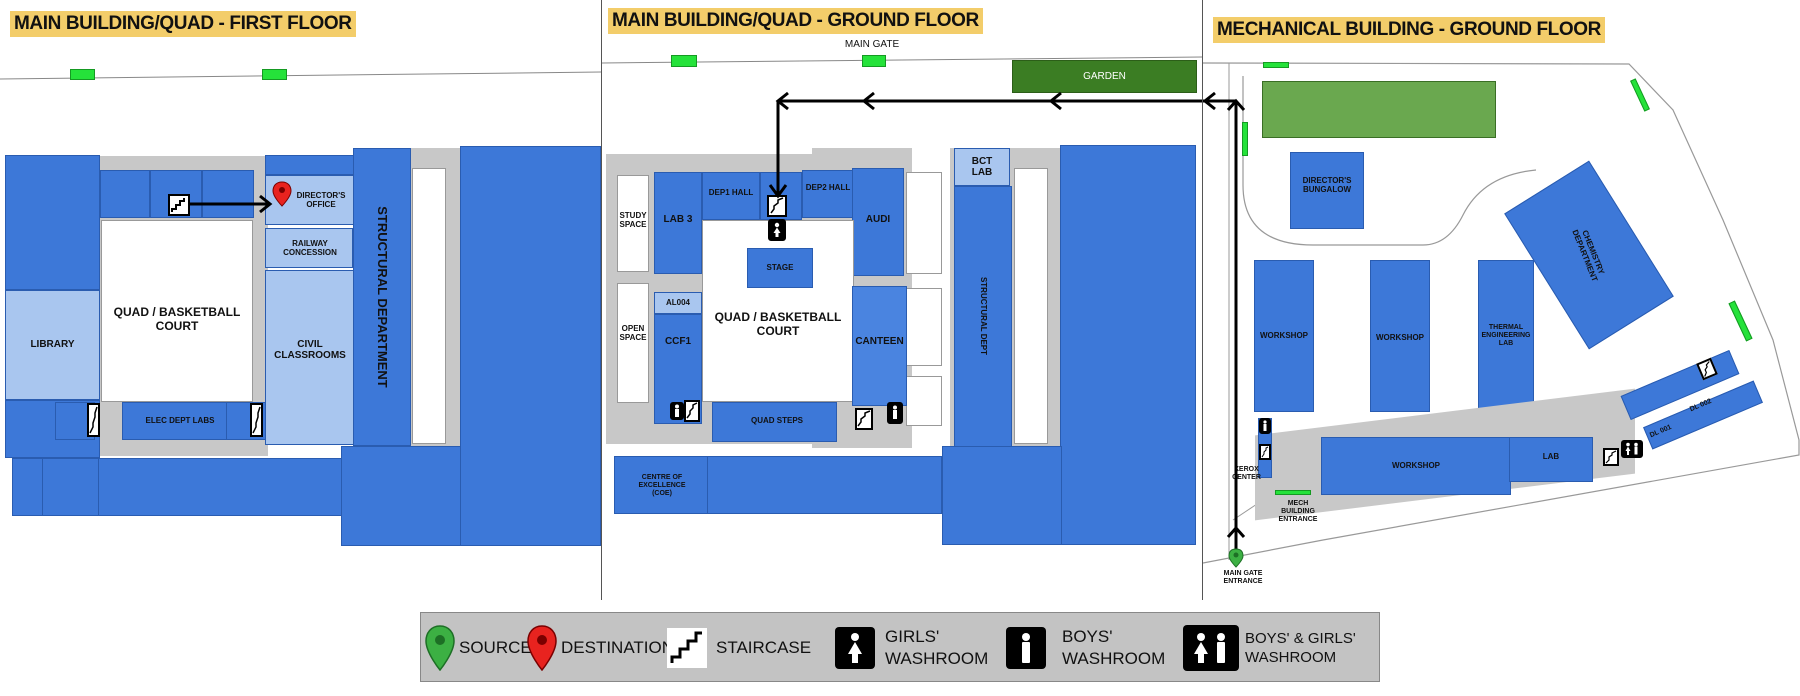 This screenshot has height=696, width=1800. I want to click on legend-staircase: STAIRCASE, so click(739, 648).